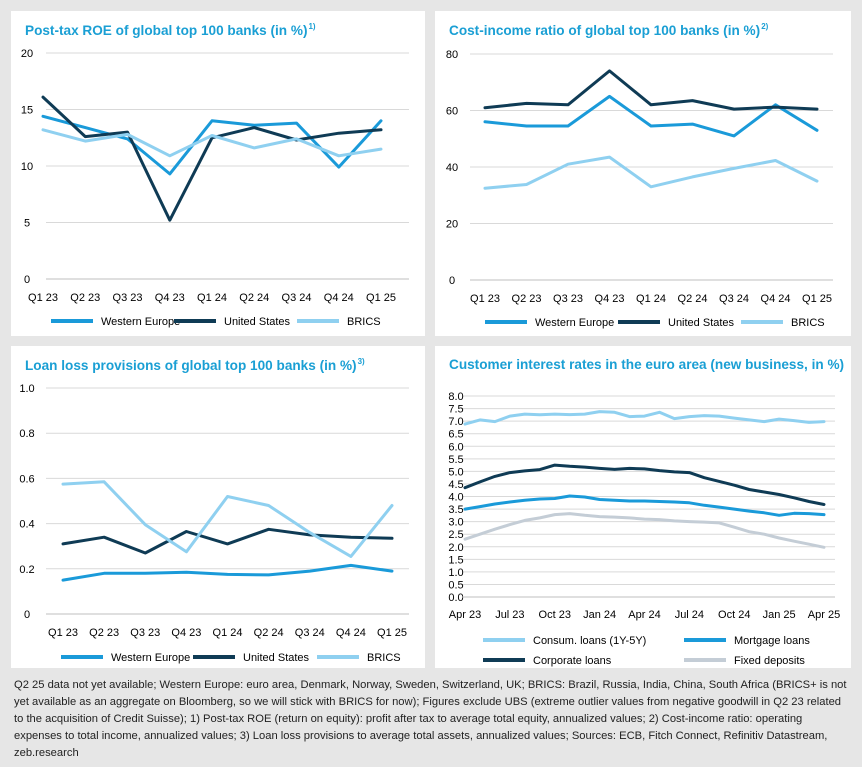 The image size is (862, 767). What do you see at coordinates (689, 615) in the screenshot?
I see `rates-xtick-label: Jul 24` at bounding box center [689, 615].